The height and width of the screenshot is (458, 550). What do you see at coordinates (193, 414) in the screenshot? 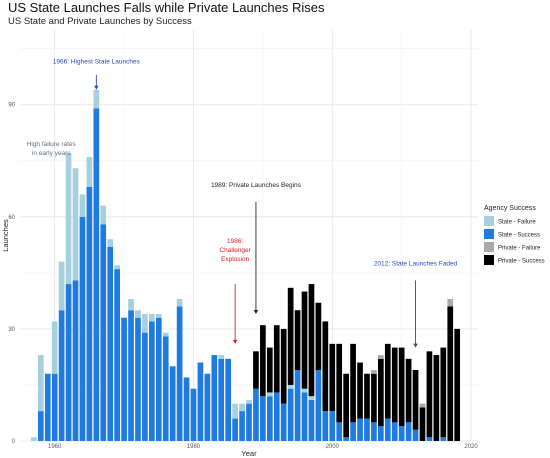
I see `bar-1980-state-success` at bounding box center [193, 414].